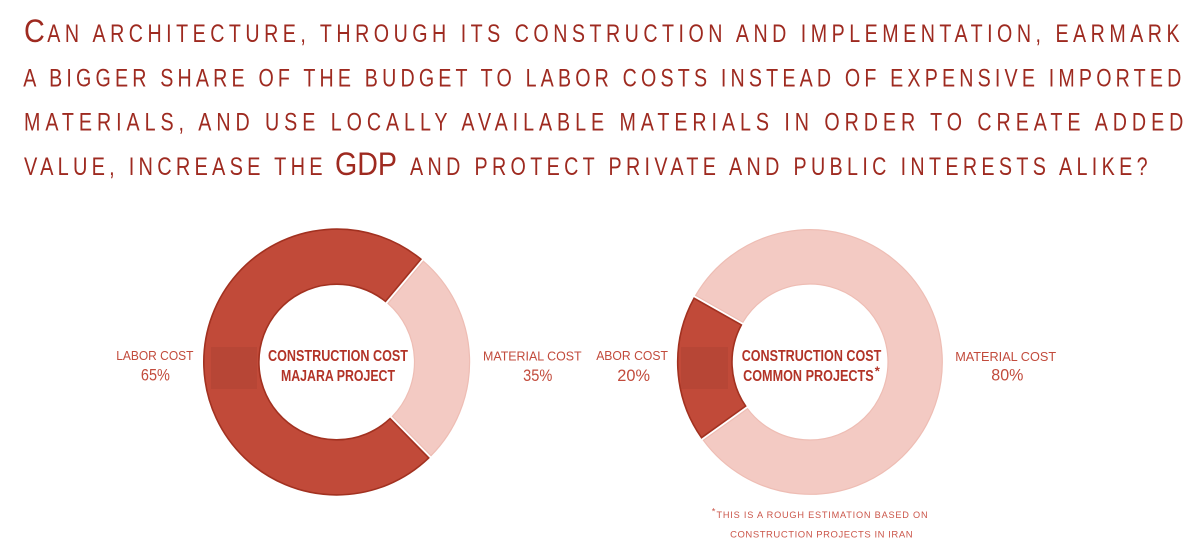 The width and height of the screenshot is (1200, 544). Describe the element at coordinates (808, 376) in the screenshot. I see `svg-text: COMMON PROJECTS` at that location.